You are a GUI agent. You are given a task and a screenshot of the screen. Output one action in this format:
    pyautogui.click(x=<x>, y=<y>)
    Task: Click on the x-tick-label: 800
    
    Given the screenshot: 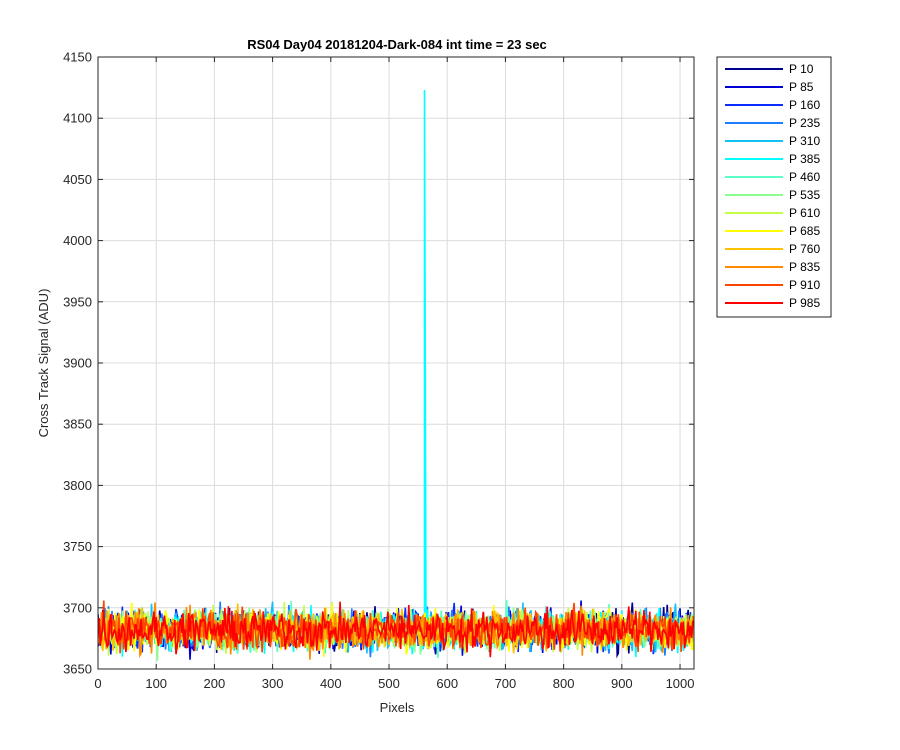 What is the action you would take?
    pyautogui.click(x=564, y=683)
    